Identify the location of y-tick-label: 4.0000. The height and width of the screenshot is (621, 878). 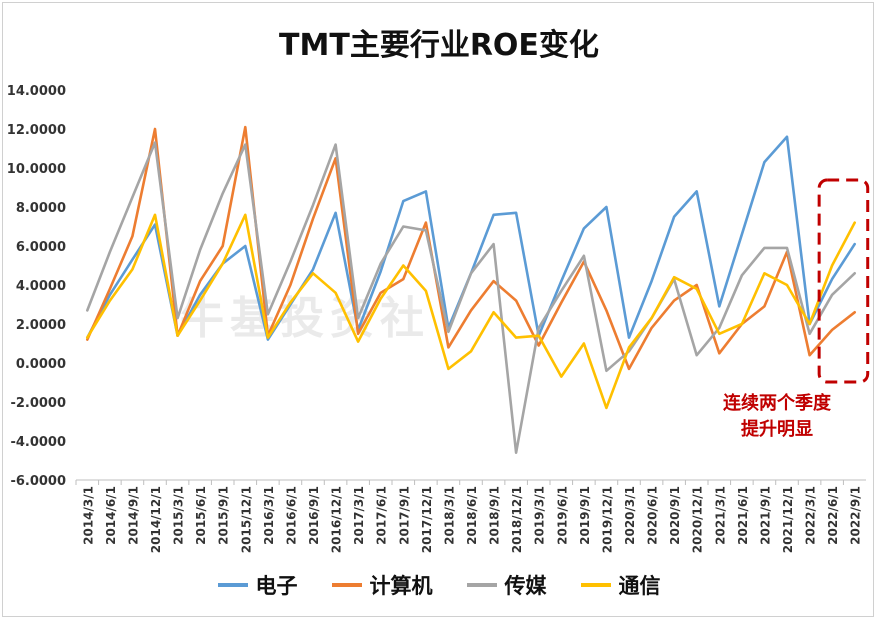
(41, 286).